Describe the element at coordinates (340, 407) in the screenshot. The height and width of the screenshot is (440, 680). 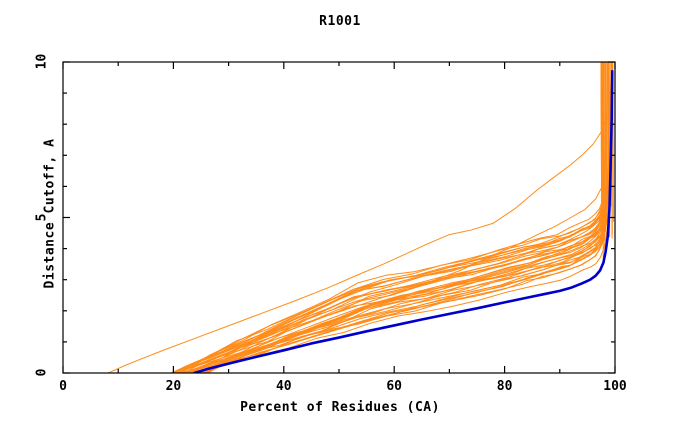
I see `x-axis-label: Percent of Residues (CA)` at that location.